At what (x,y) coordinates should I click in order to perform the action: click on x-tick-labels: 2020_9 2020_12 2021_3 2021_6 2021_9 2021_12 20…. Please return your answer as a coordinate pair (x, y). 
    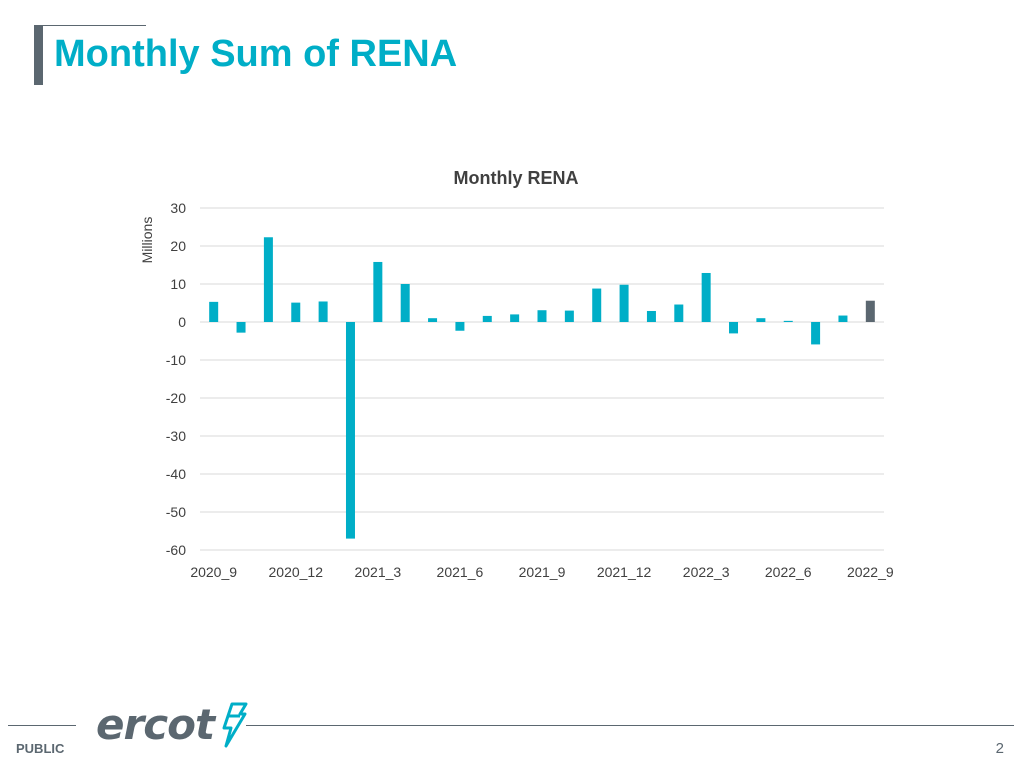
    Looking at the image, I should click on (542, 572).